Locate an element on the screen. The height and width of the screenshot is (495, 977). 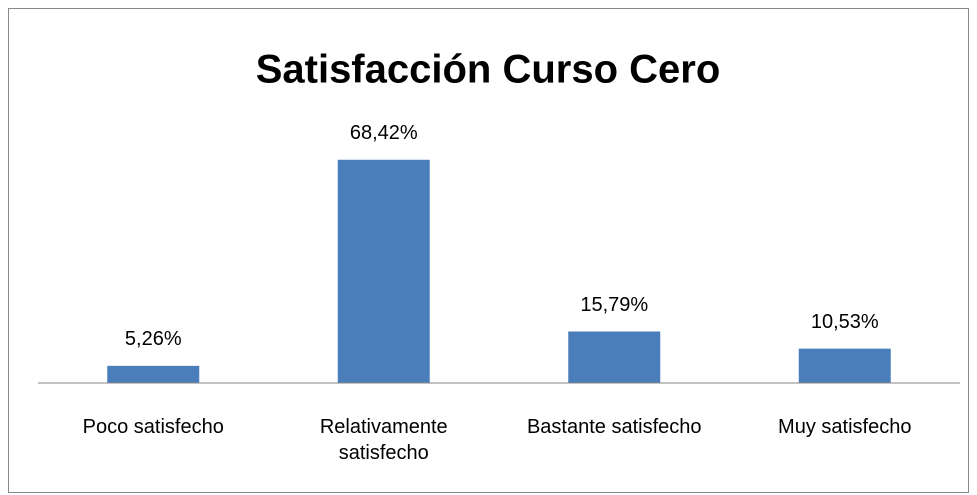
data-label: 10,53% is located at coordinates (845, 322).